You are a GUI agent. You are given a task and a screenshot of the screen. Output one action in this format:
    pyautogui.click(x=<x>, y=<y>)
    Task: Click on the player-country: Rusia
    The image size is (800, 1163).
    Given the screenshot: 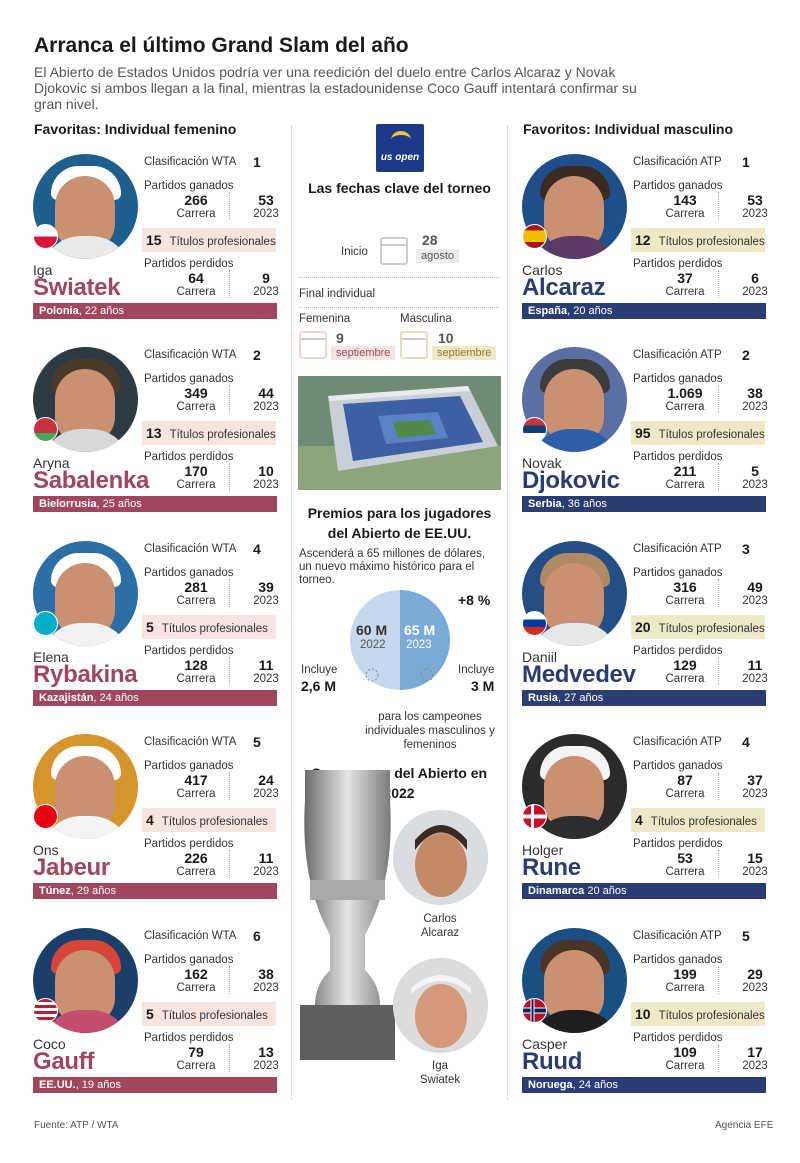 What is the action you would take?
    pyautogui.click(x=543, y=698)
    